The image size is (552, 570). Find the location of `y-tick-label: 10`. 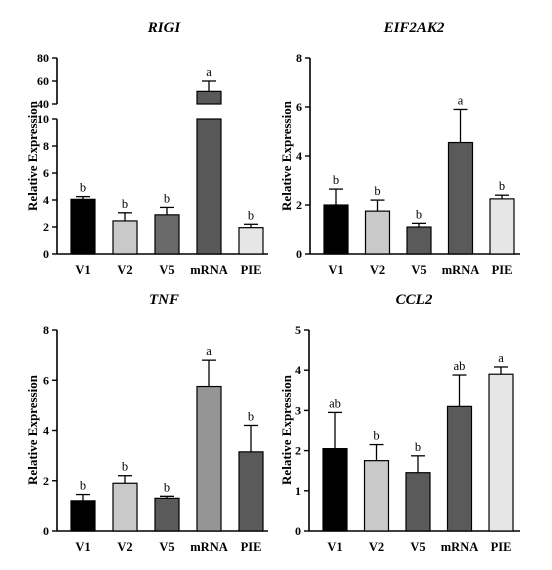

y-tick-label: 10 is located at coordinates (43, 119).